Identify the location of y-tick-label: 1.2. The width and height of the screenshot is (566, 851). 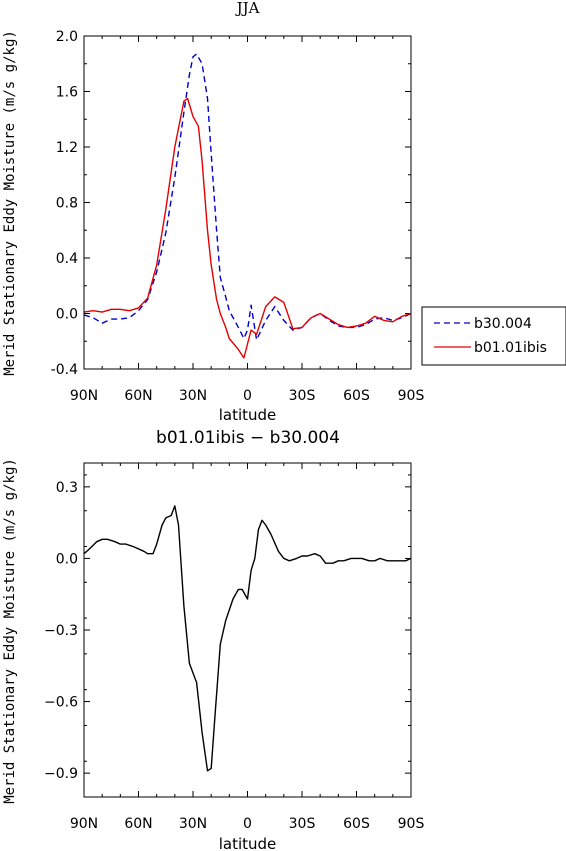
(67, 148).